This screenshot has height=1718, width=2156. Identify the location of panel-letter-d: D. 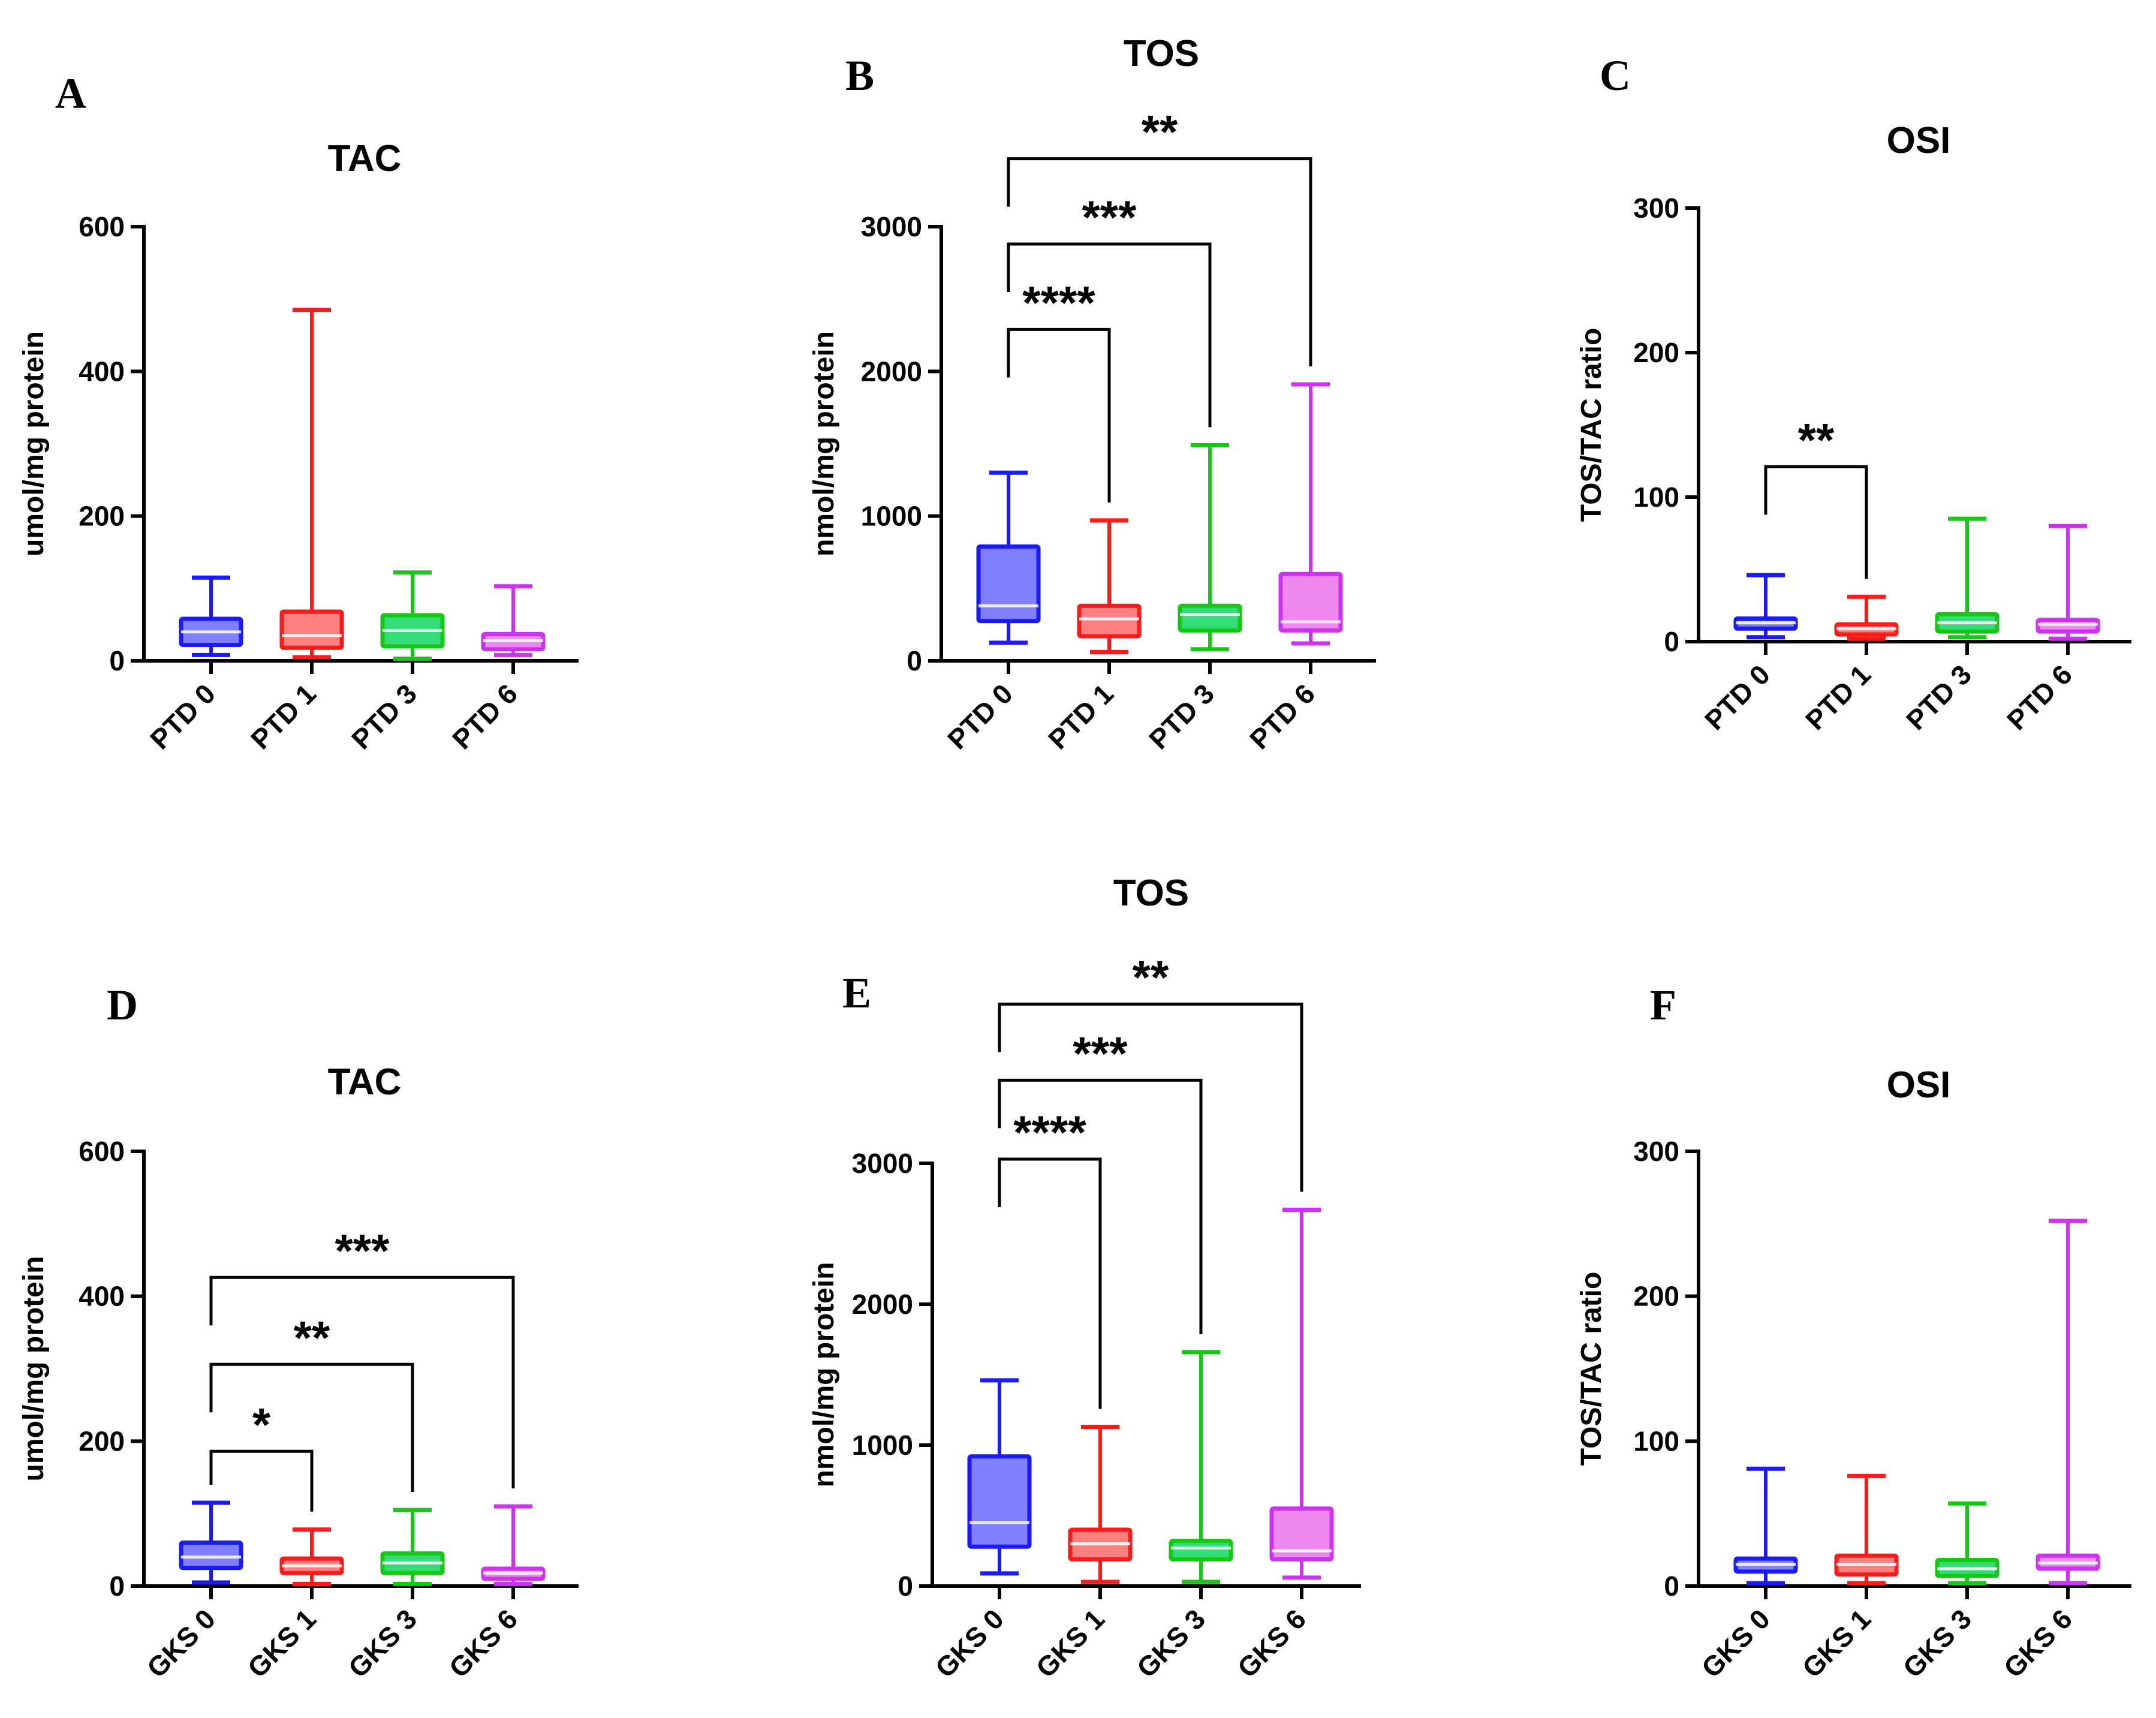
(123, 1005).